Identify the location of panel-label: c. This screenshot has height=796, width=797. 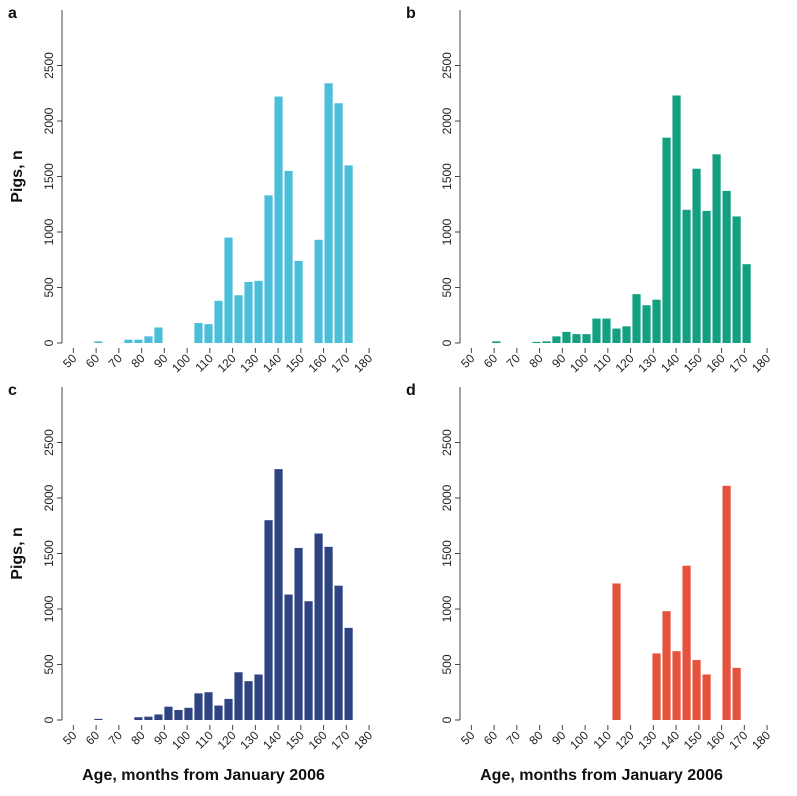
(12, 390).